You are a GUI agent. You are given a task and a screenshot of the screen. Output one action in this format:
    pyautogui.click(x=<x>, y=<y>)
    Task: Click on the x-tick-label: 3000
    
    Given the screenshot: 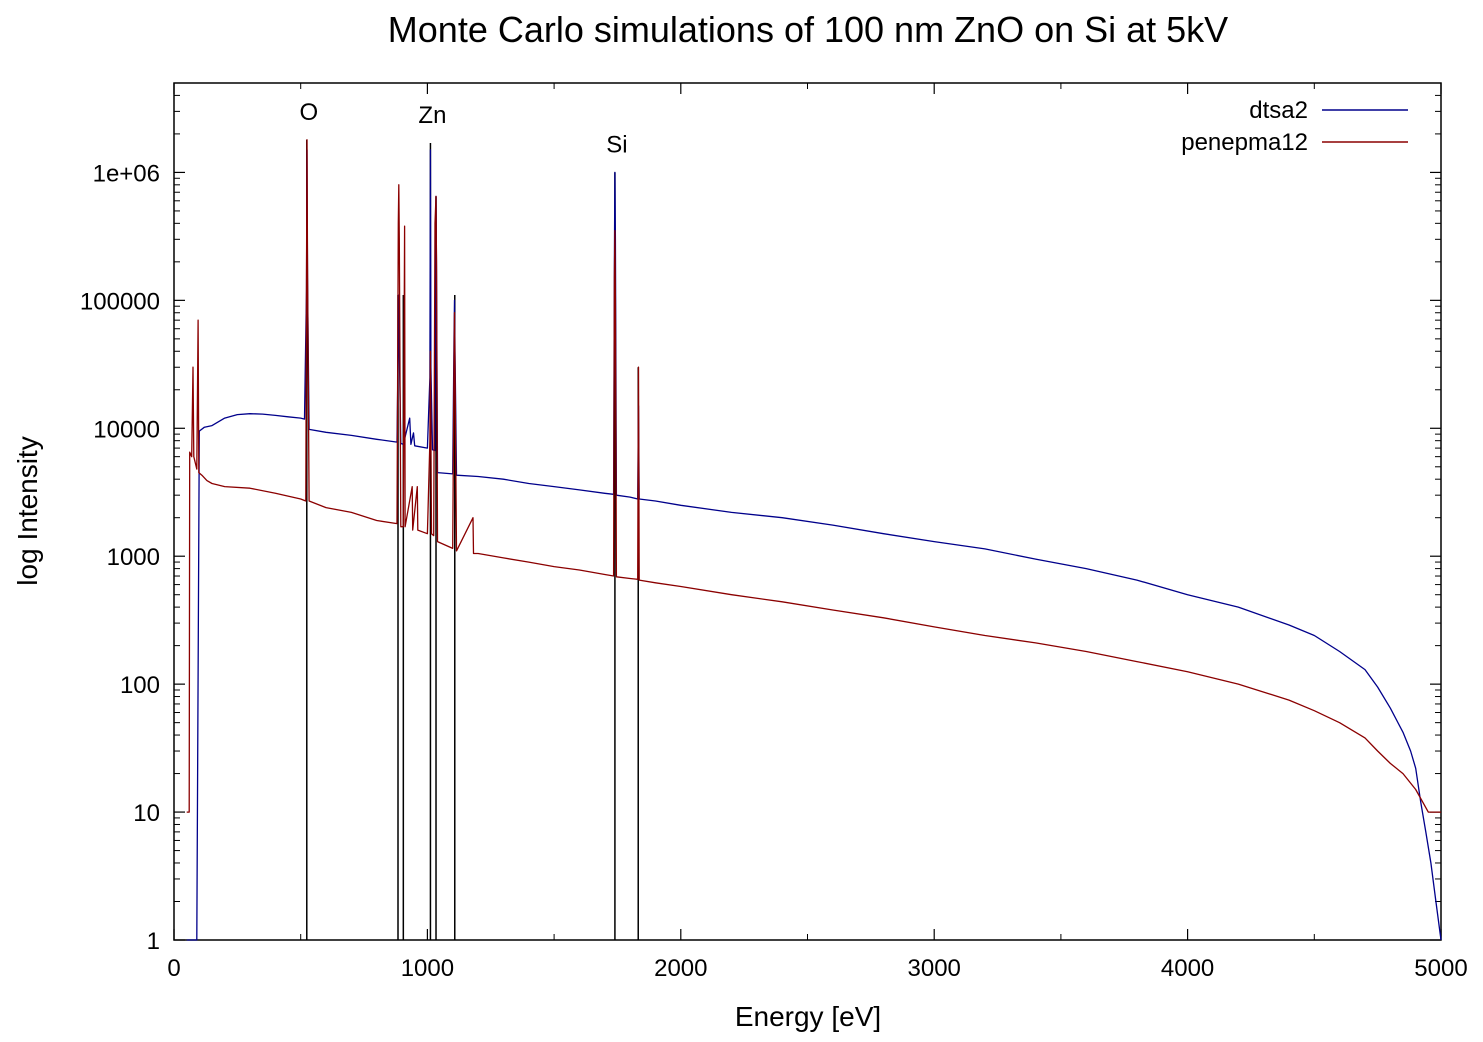 What is the action you would take?
    pyautogui.click(x=934, y=968)
    